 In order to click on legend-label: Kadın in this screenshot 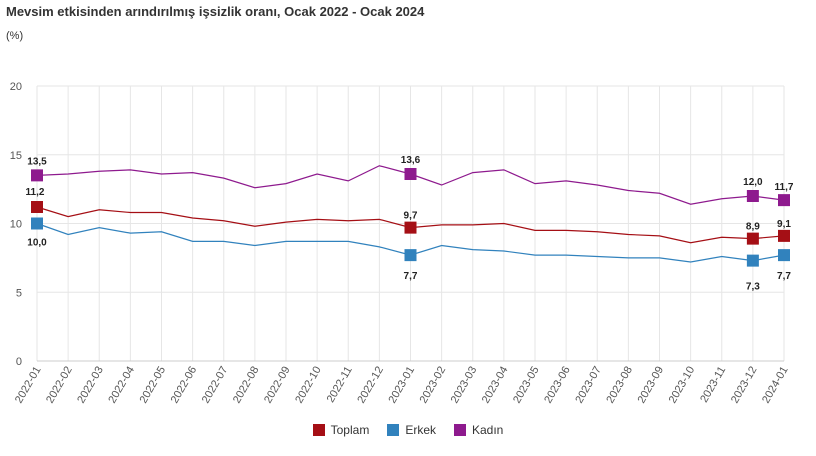, I will do `click(488, 430)`.